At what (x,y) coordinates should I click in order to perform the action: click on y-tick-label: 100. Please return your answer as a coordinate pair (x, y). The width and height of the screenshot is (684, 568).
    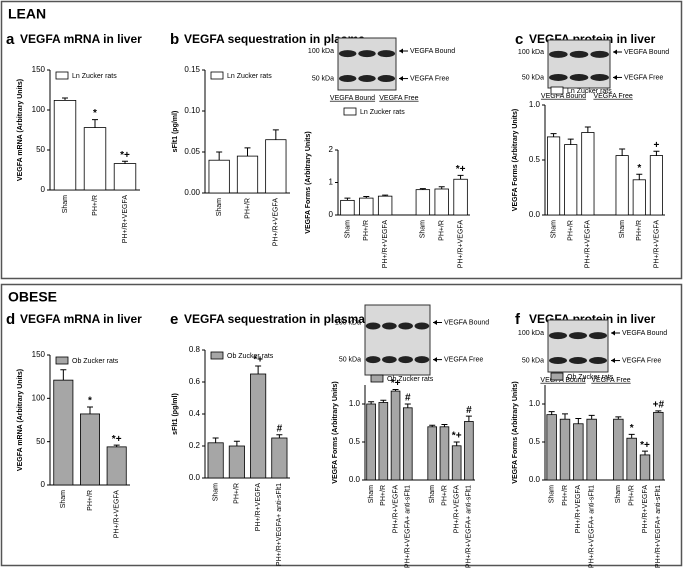
    Looking at the image, I should click on (39, 397).